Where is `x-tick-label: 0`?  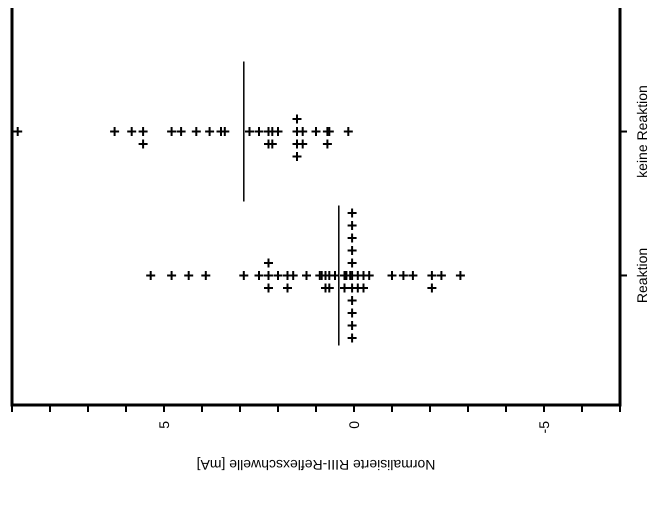
x-tick-label: 0 is located at coordinates (354, 424).